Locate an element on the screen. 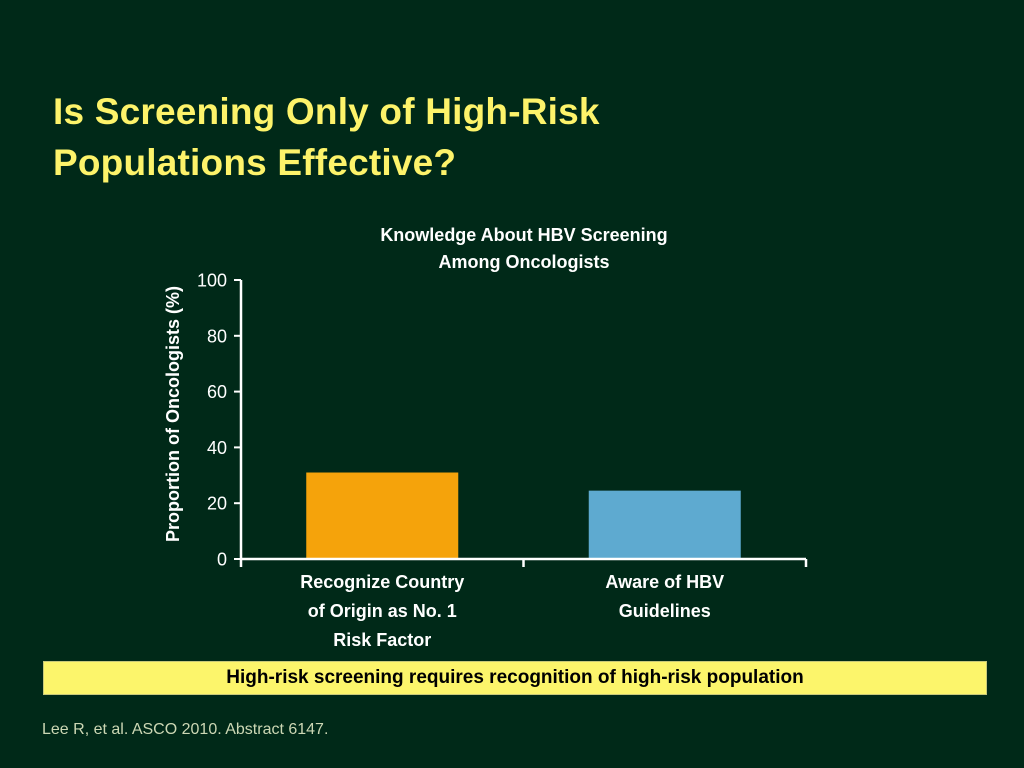  y-tick-label-60: 60 is located at coordinates (217, 392).